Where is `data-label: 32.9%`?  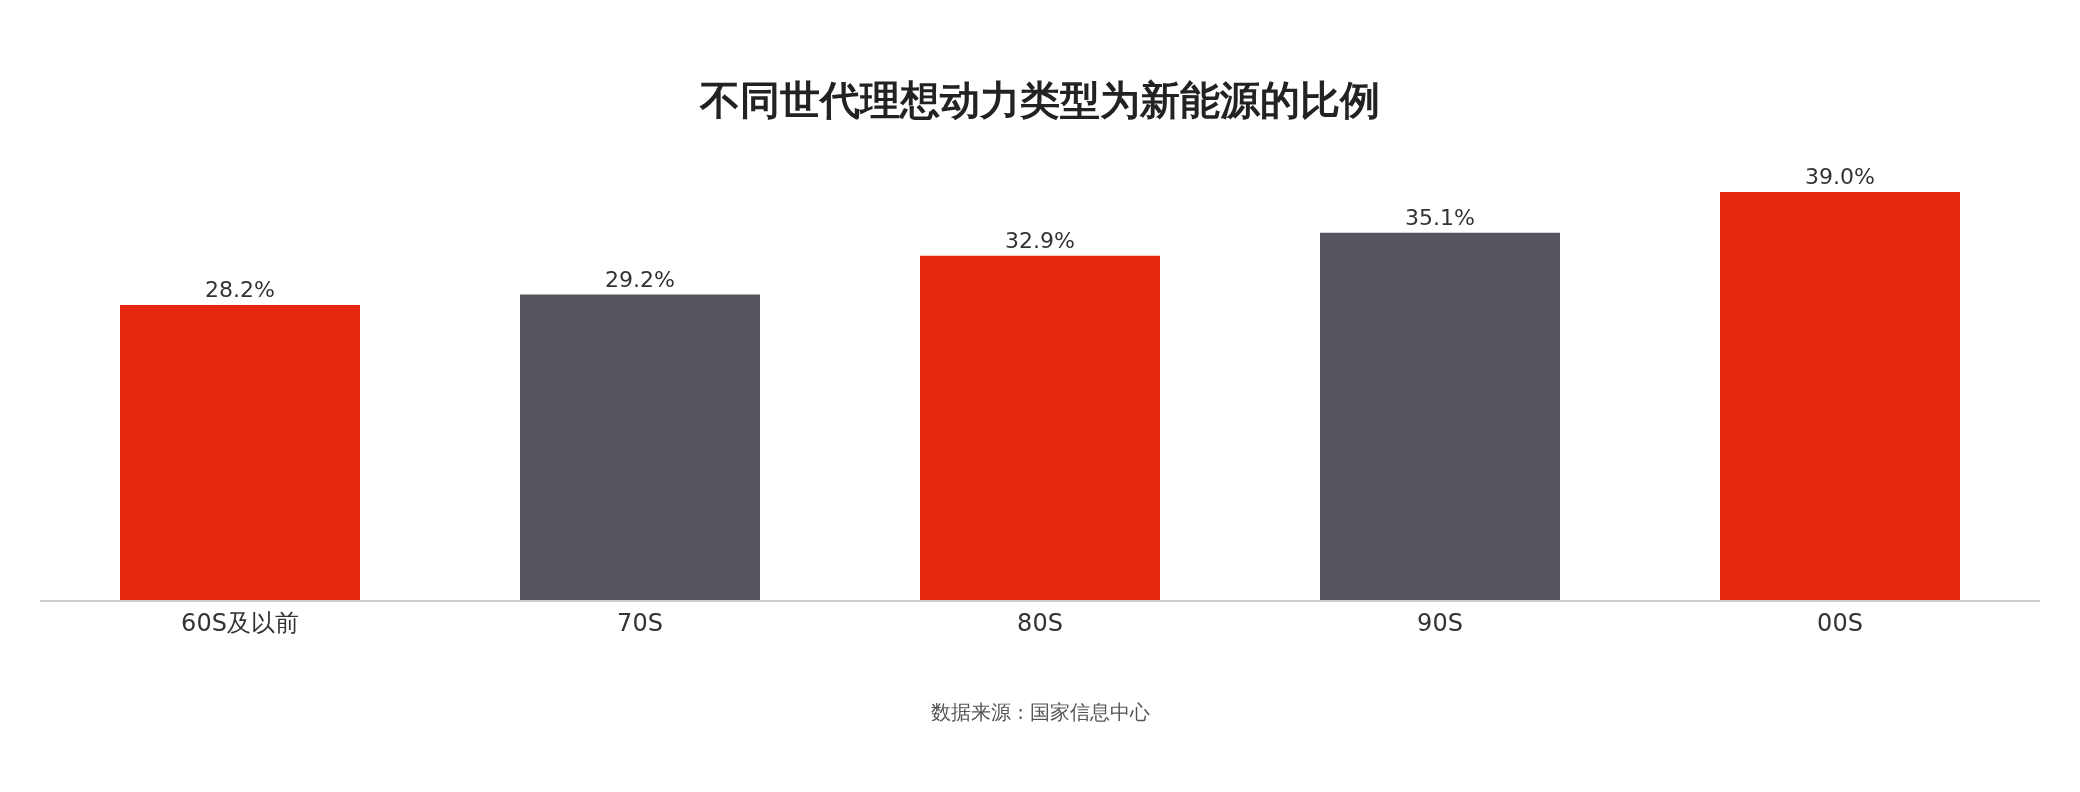 data-label: 32.9% is located at coordinates (1040, 240).